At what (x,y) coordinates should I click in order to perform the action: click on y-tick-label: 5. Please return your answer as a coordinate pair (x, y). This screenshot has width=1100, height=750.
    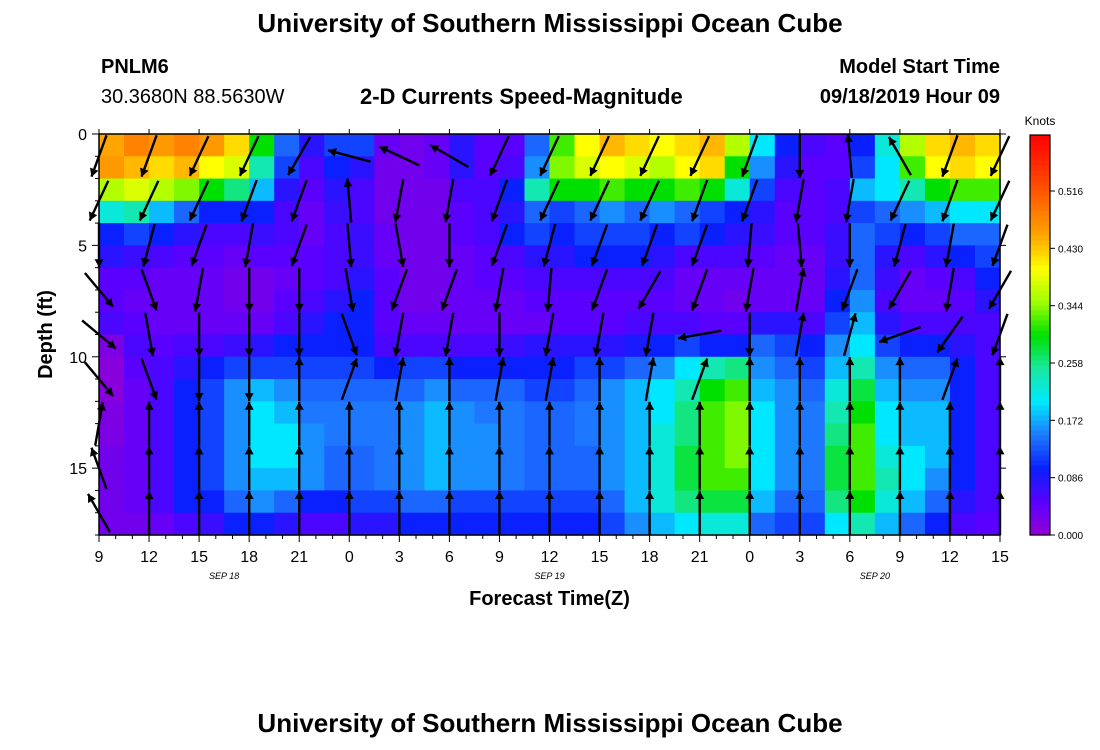
    Looking at the image, I should click on (82, 246).